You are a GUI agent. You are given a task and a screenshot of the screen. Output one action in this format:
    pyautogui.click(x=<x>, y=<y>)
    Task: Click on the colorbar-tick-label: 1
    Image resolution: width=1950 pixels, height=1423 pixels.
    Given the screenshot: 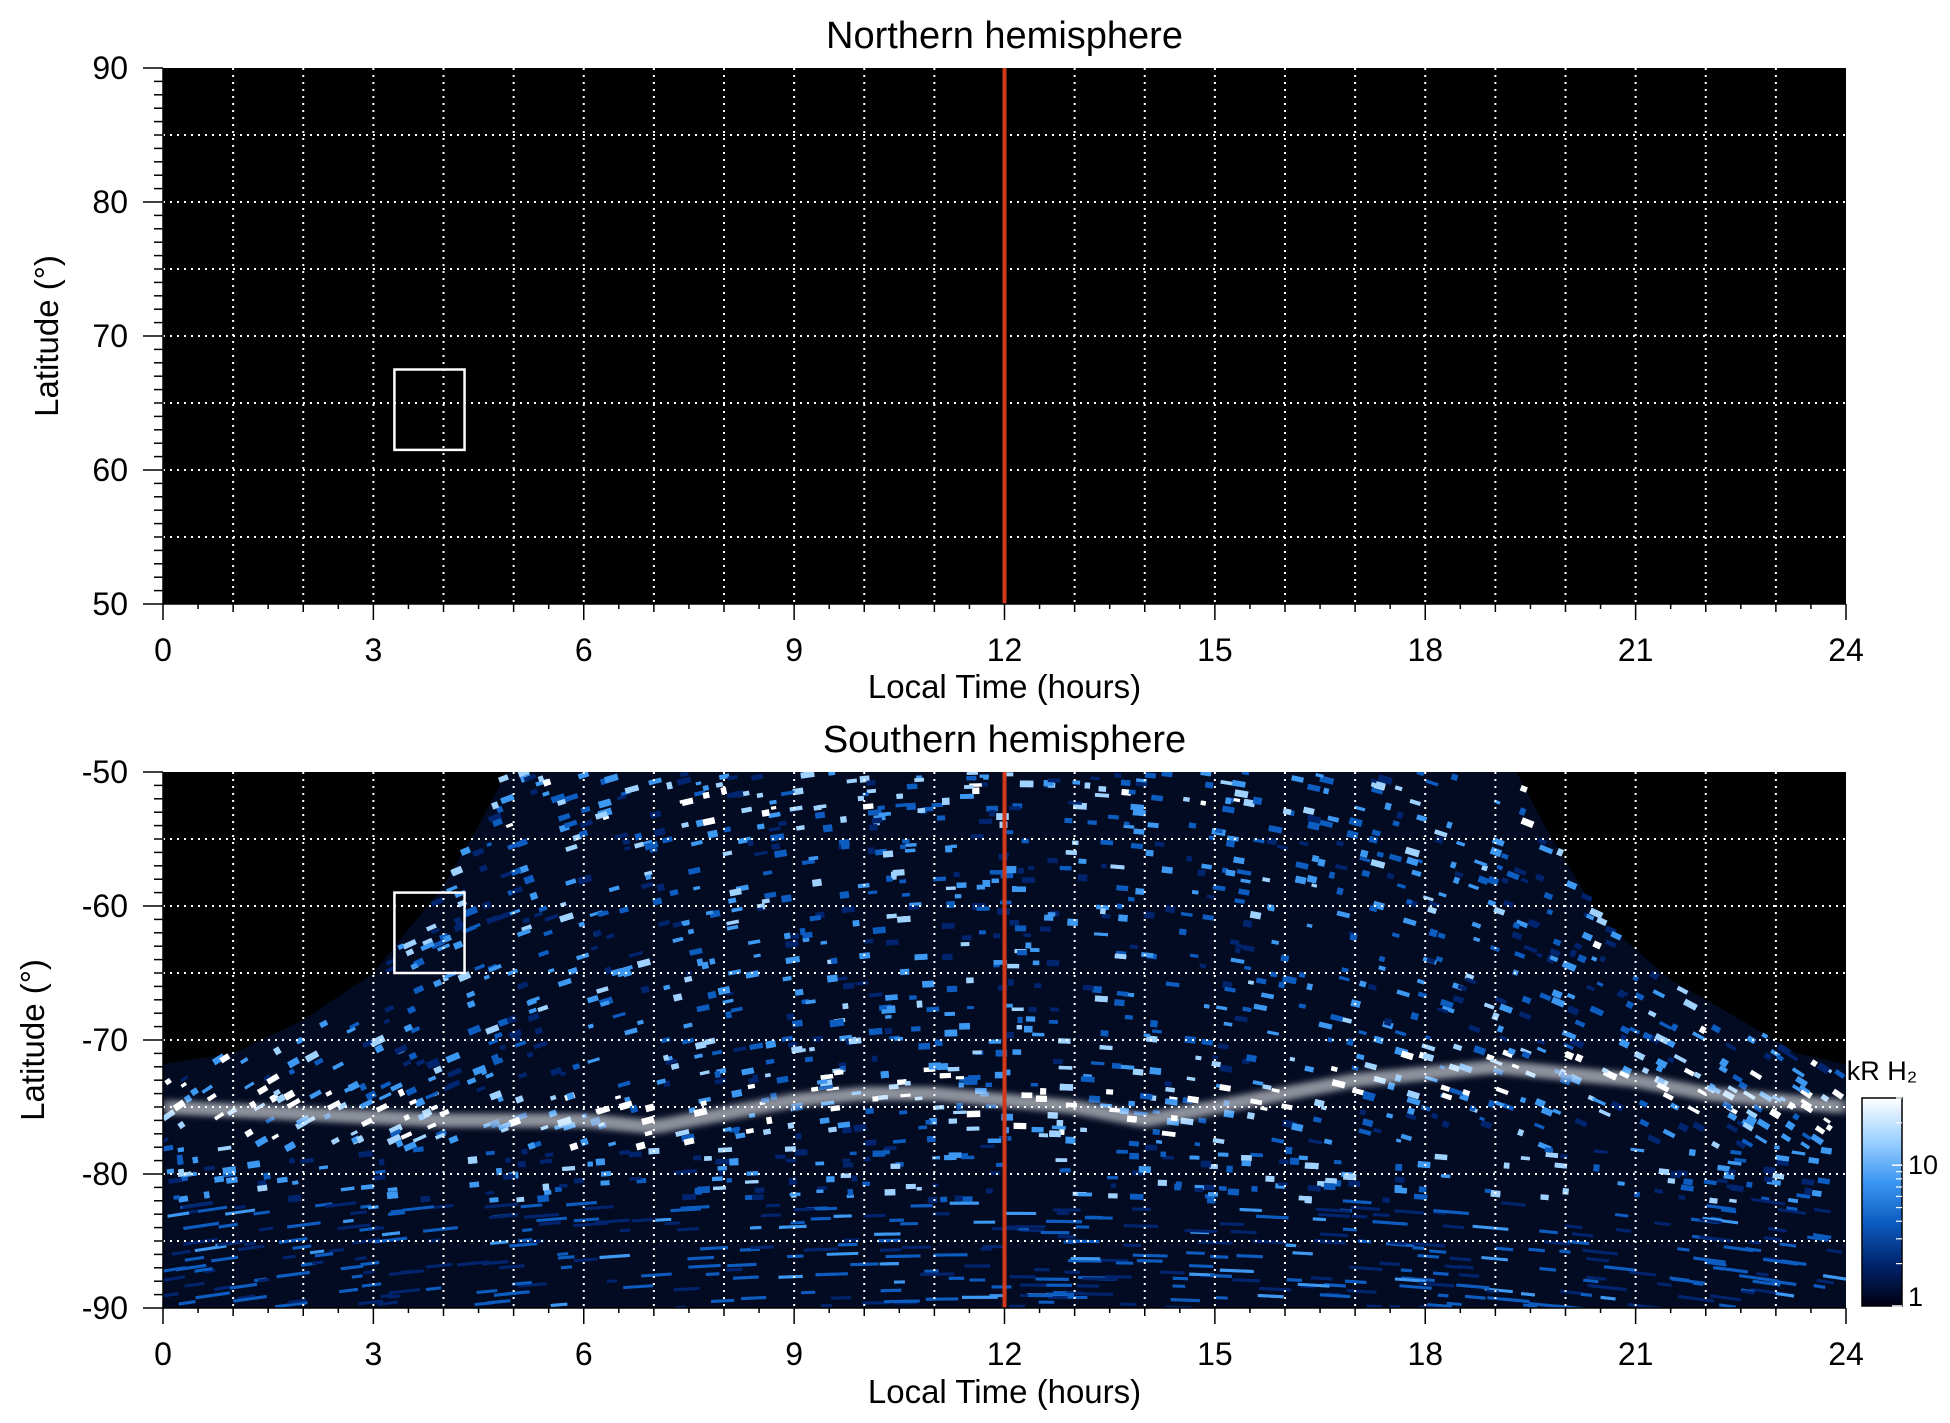 What is the action you would take?
    pyautogui.click(x=1915, y=1297)
    